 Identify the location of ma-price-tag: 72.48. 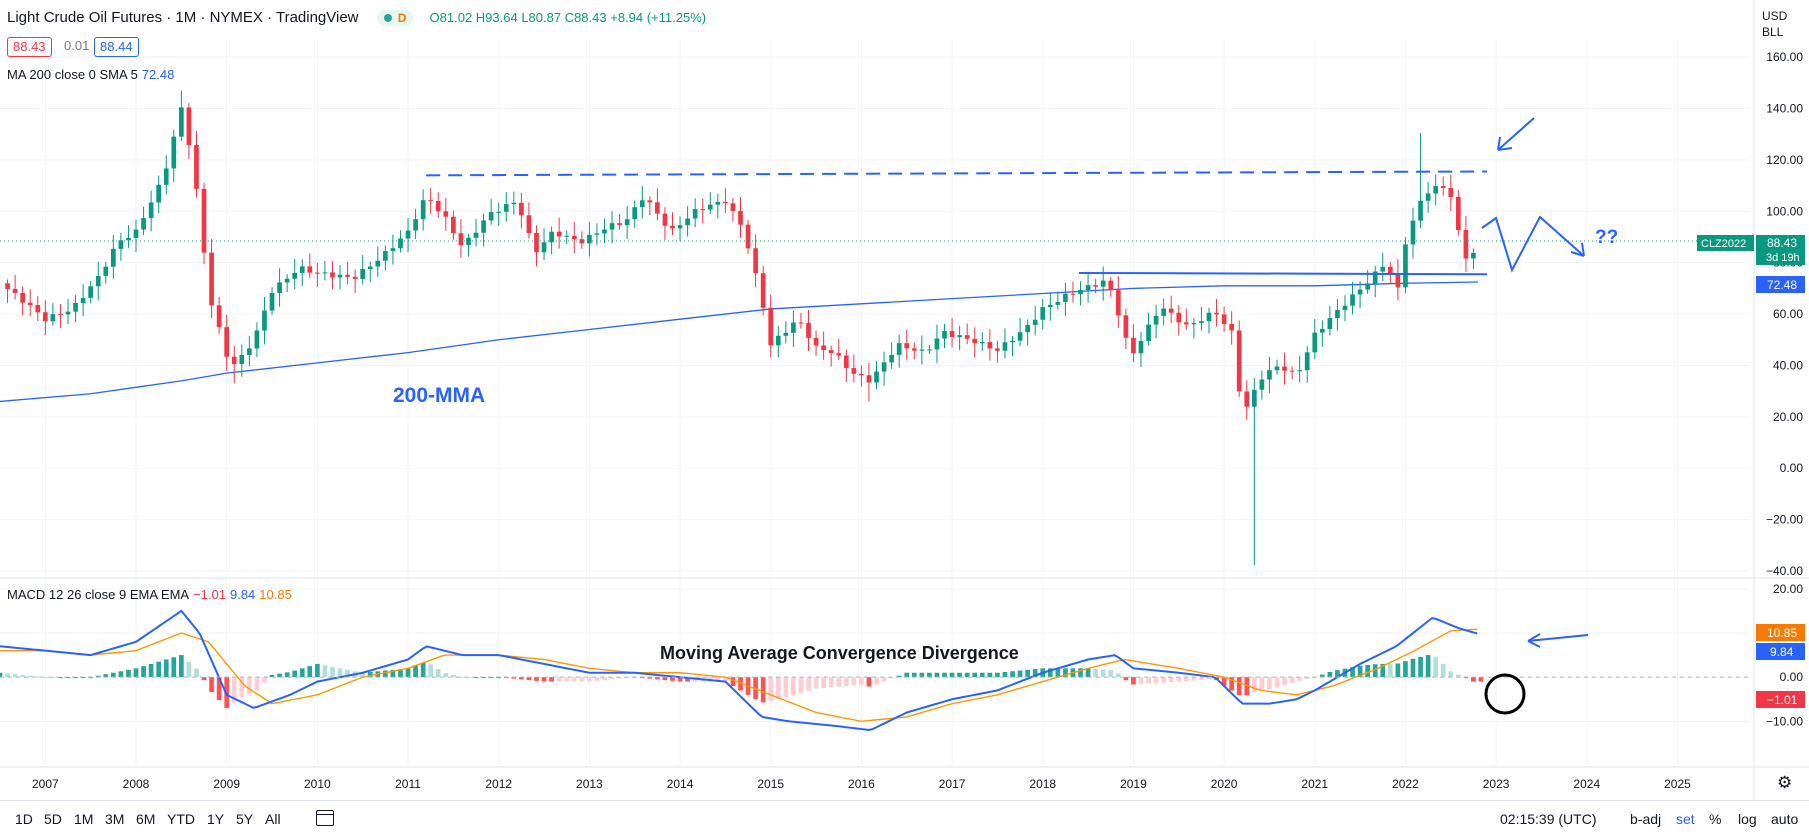
(1782, 285).